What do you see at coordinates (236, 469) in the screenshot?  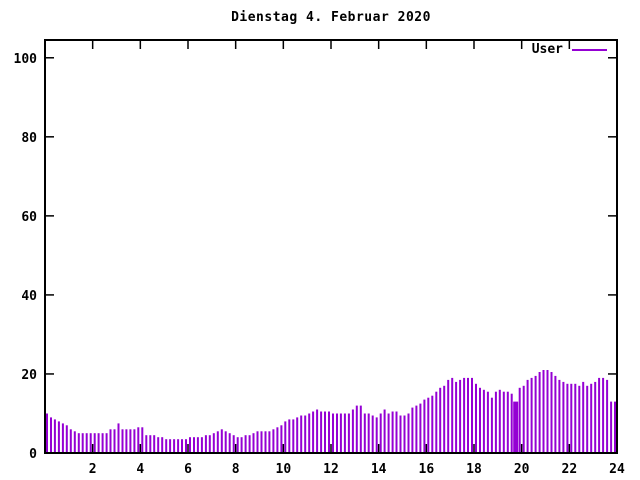 I see `x-tick-label: 8` at bounding box center [236, 469].